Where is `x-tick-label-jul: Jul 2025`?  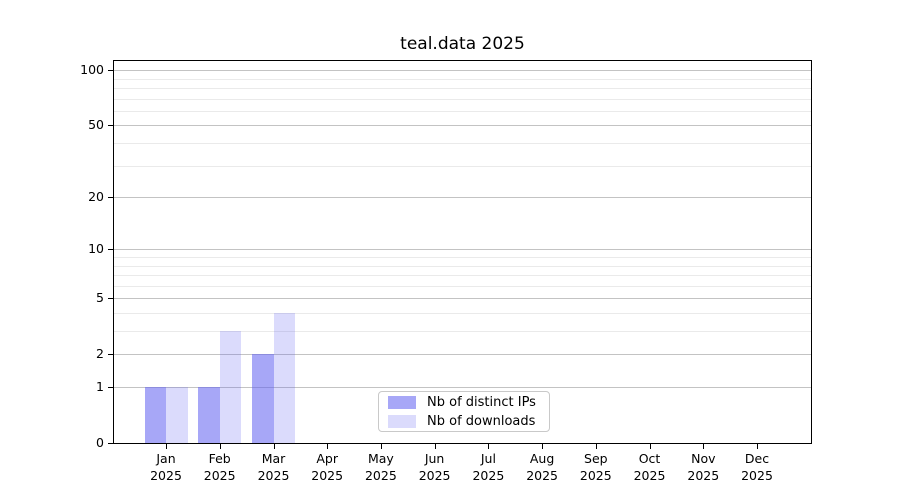 x-tick-label-jul: Jul 2025 is located at coordinates (488, 467).